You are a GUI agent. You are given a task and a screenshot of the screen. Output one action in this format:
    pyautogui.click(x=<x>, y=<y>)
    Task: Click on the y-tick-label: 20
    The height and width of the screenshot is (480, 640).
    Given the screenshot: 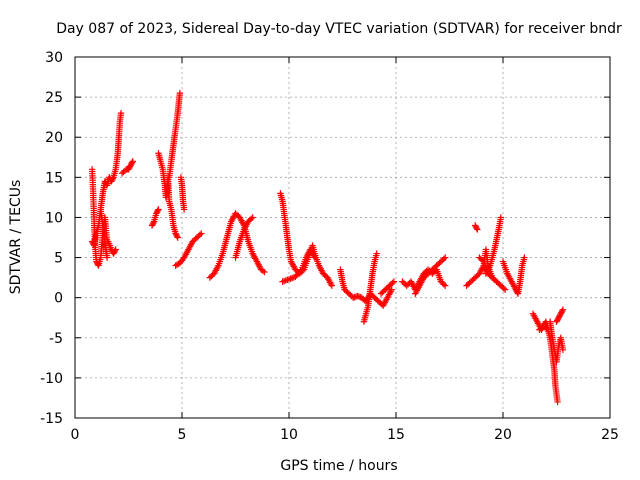 What is the action you would take?
    pyautogui.click(x=54, y=138)
    